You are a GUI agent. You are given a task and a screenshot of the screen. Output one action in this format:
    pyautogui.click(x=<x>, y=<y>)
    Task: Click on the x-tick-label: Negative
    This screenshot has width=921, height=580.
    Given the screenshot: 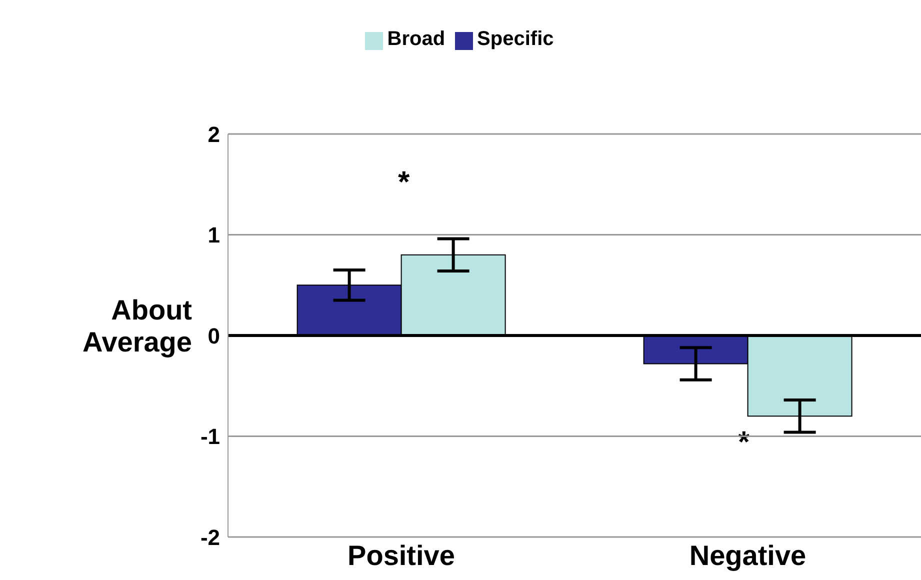 What is the action you would take?
    pyautogui.click(x=747, y=555)
    